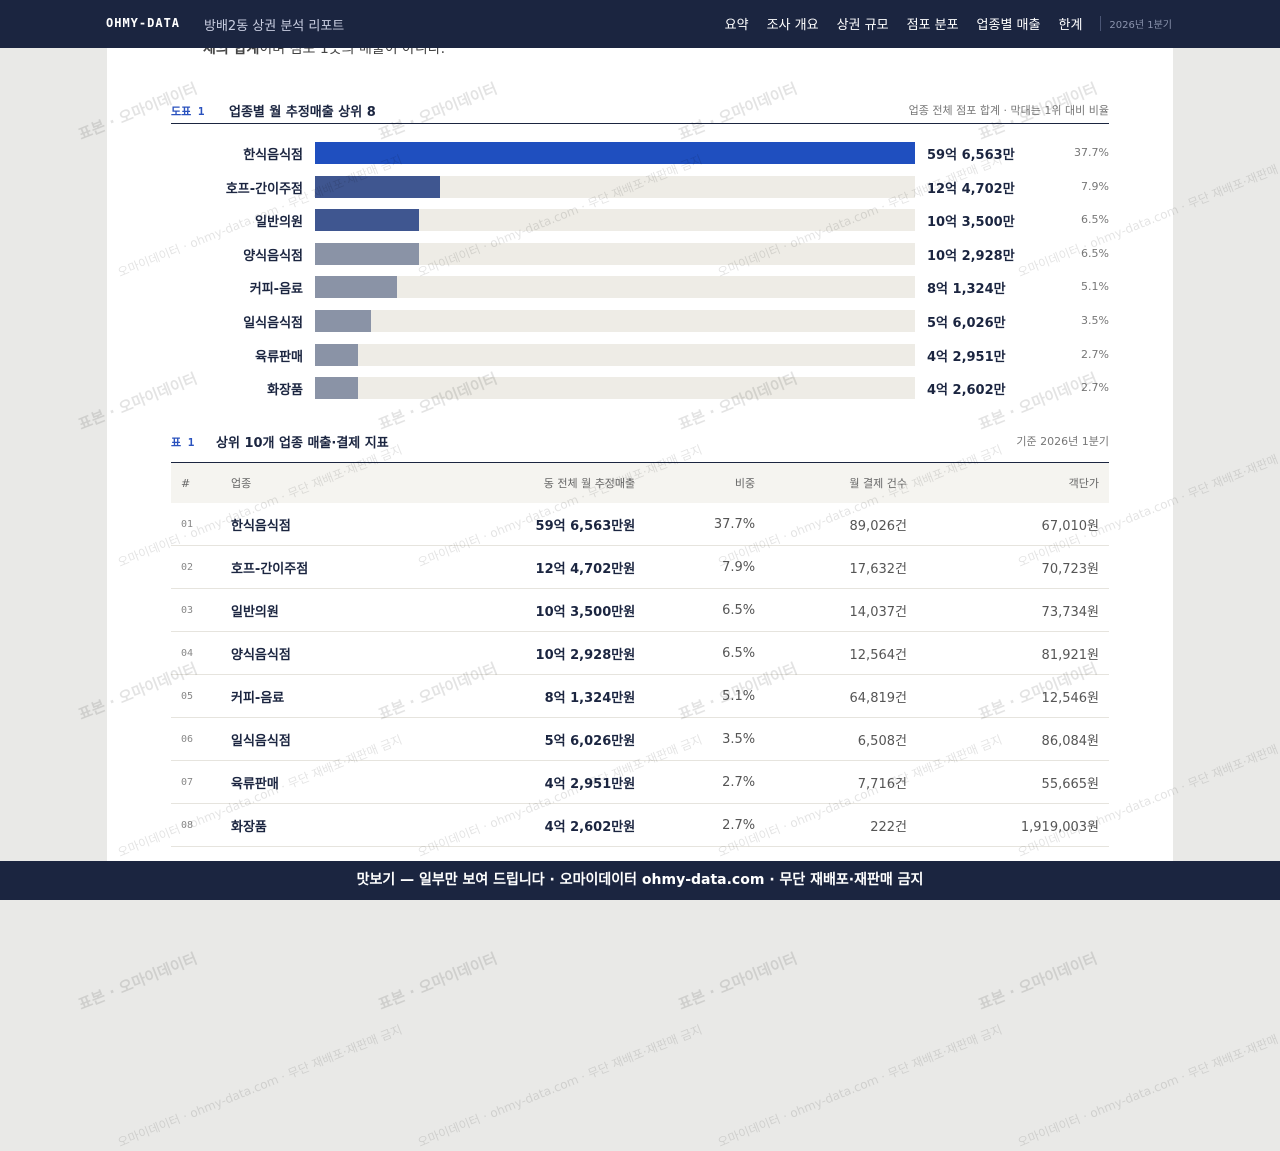 This screenshot has height=1151, width=1280. Describe the element at coordinates (273, 323) in the screenshot. I see `bar-category: 일식음식점` at that location.